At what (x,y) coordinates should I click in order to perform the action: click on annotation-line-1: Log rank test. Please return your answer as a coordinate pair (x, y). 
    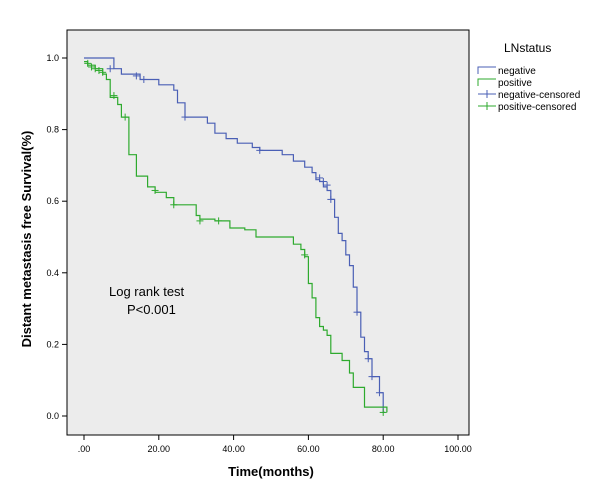
    Looking at the image, I should click on (147, 291).